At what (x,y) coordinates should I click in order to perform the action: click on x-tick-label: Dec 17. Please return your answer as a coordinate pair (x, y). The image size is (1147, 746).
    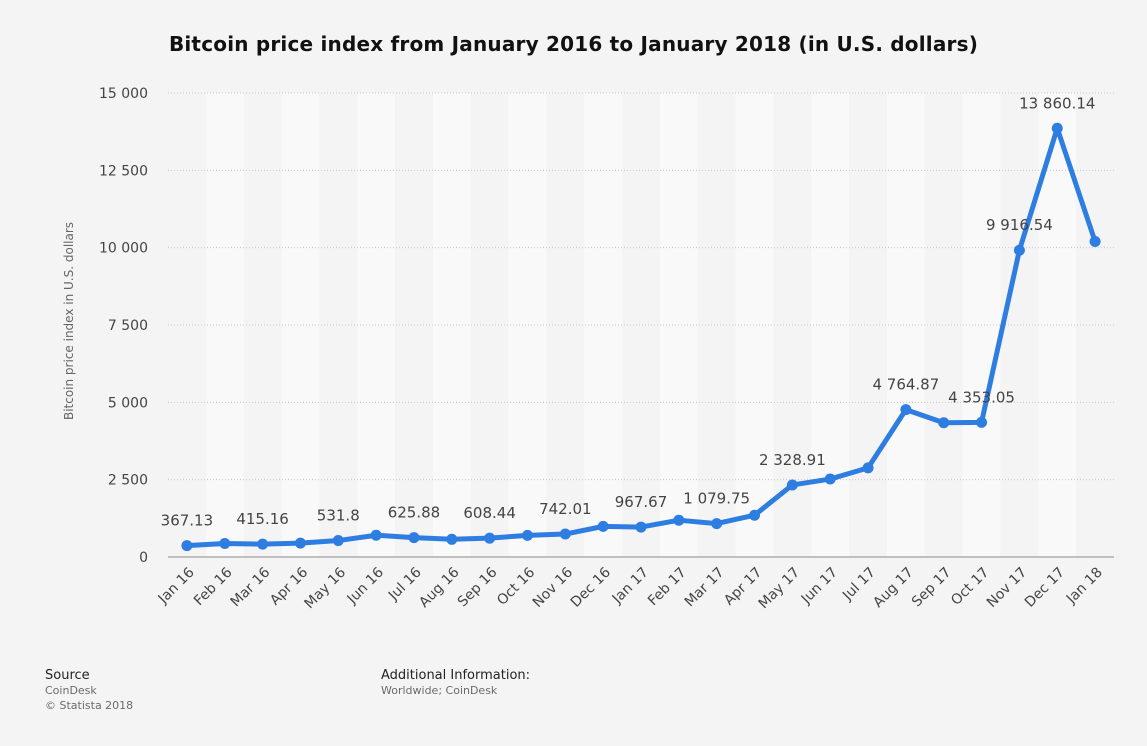
    Looking at the image, I should click on (1045, 588).